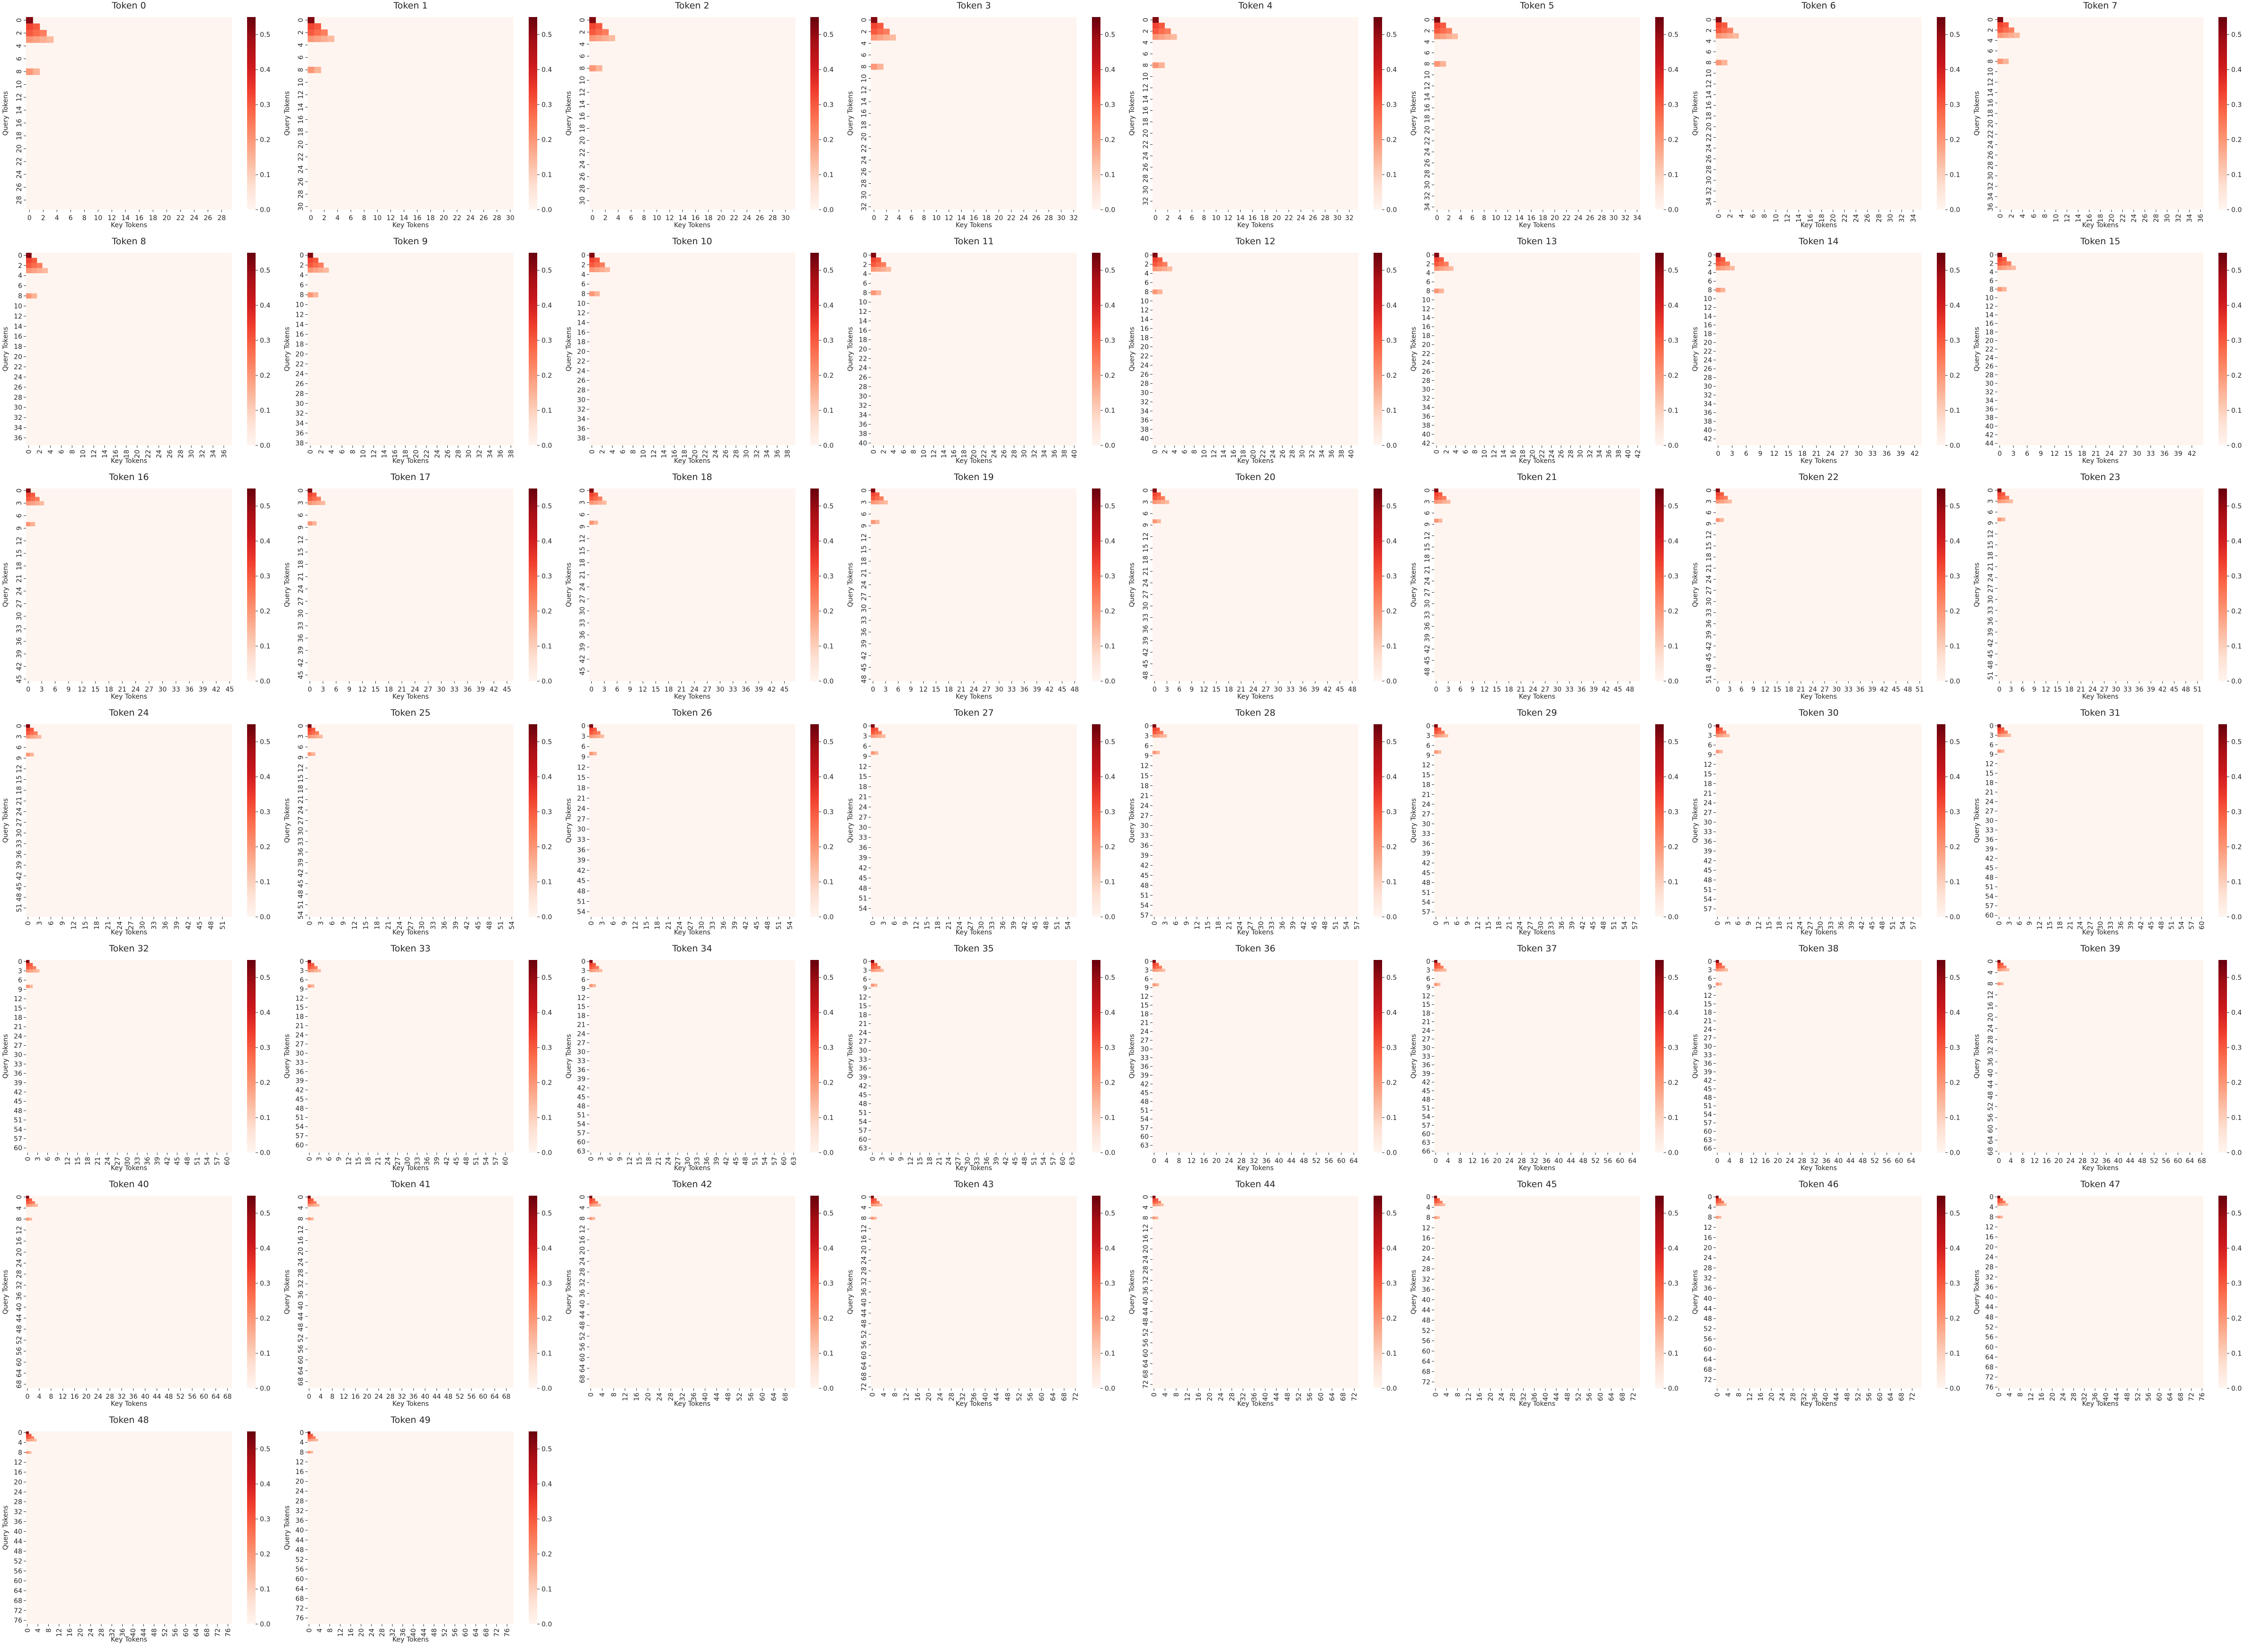 The width and height of the screenshot is (2253, 1652). What do you see at coordinates (1851, 925) in the screenshot?
I see `x-tick-label: 39` at bounding box center [1851, 925].